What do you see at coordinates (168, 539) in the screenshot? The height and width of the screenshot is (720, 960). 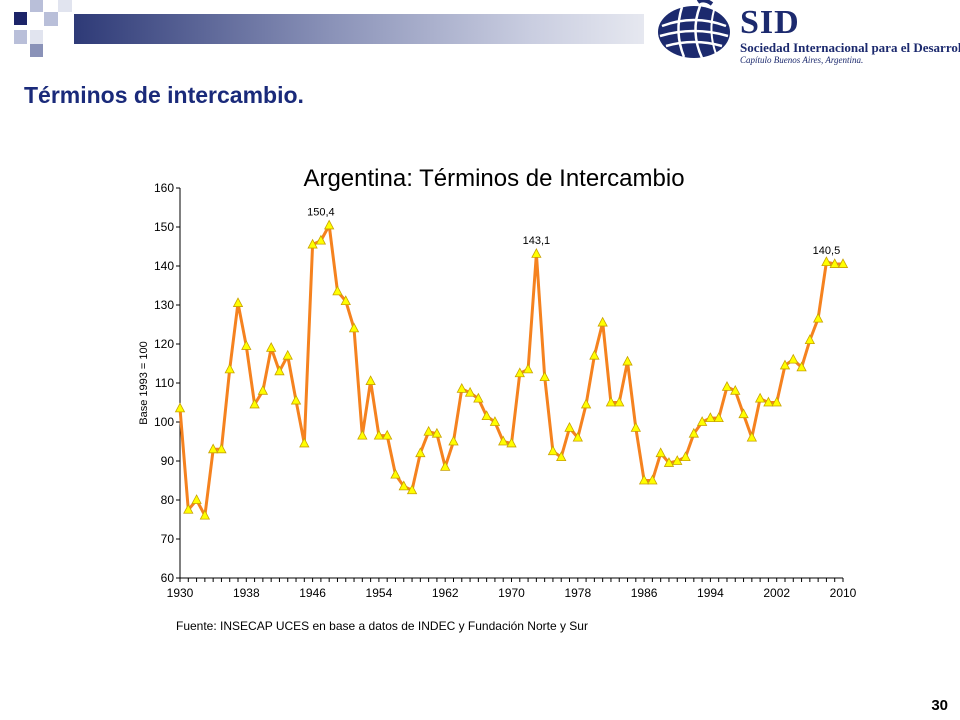 I see `y-tick-label: 70` at bounding box center [168, 539].